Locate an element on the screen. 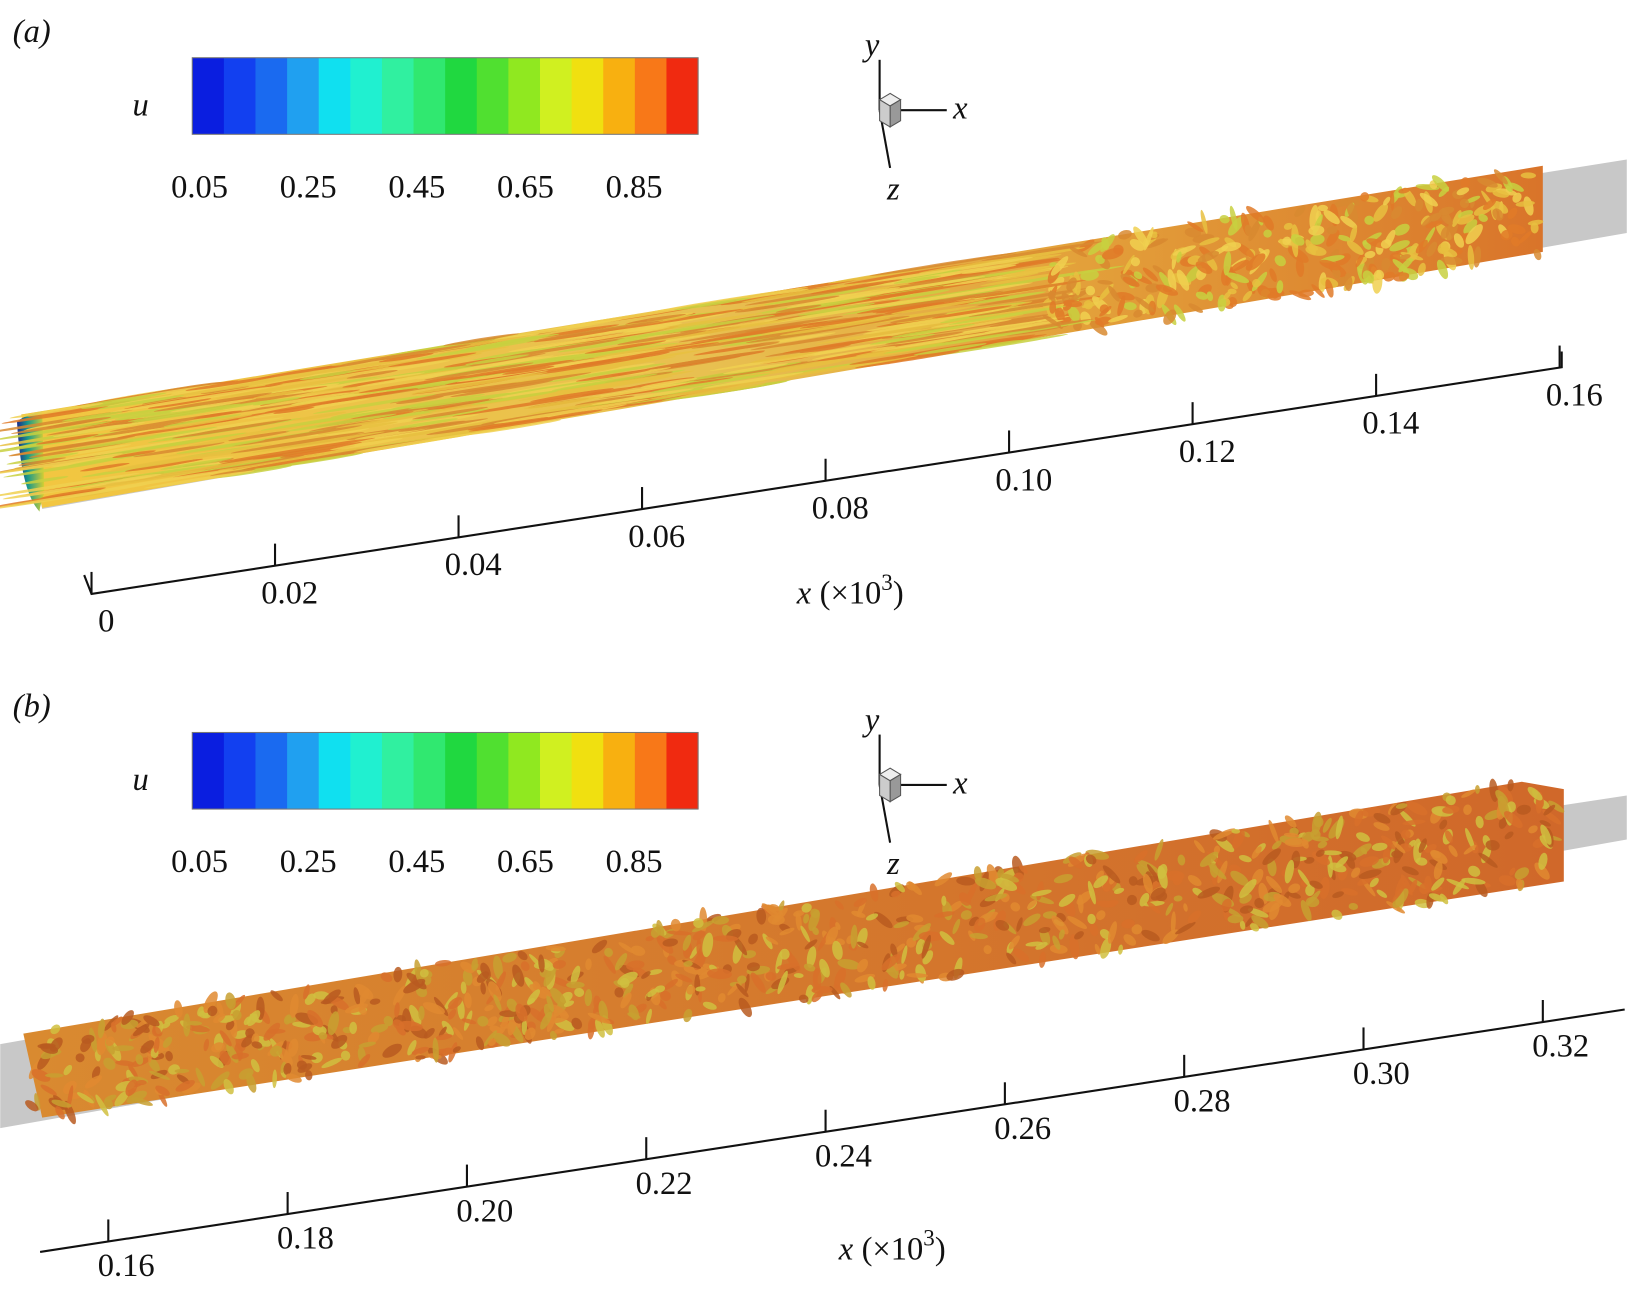 The height and width of the screenshot is (1296, 1627). triad-label: y is located at coordinates (871, 46).